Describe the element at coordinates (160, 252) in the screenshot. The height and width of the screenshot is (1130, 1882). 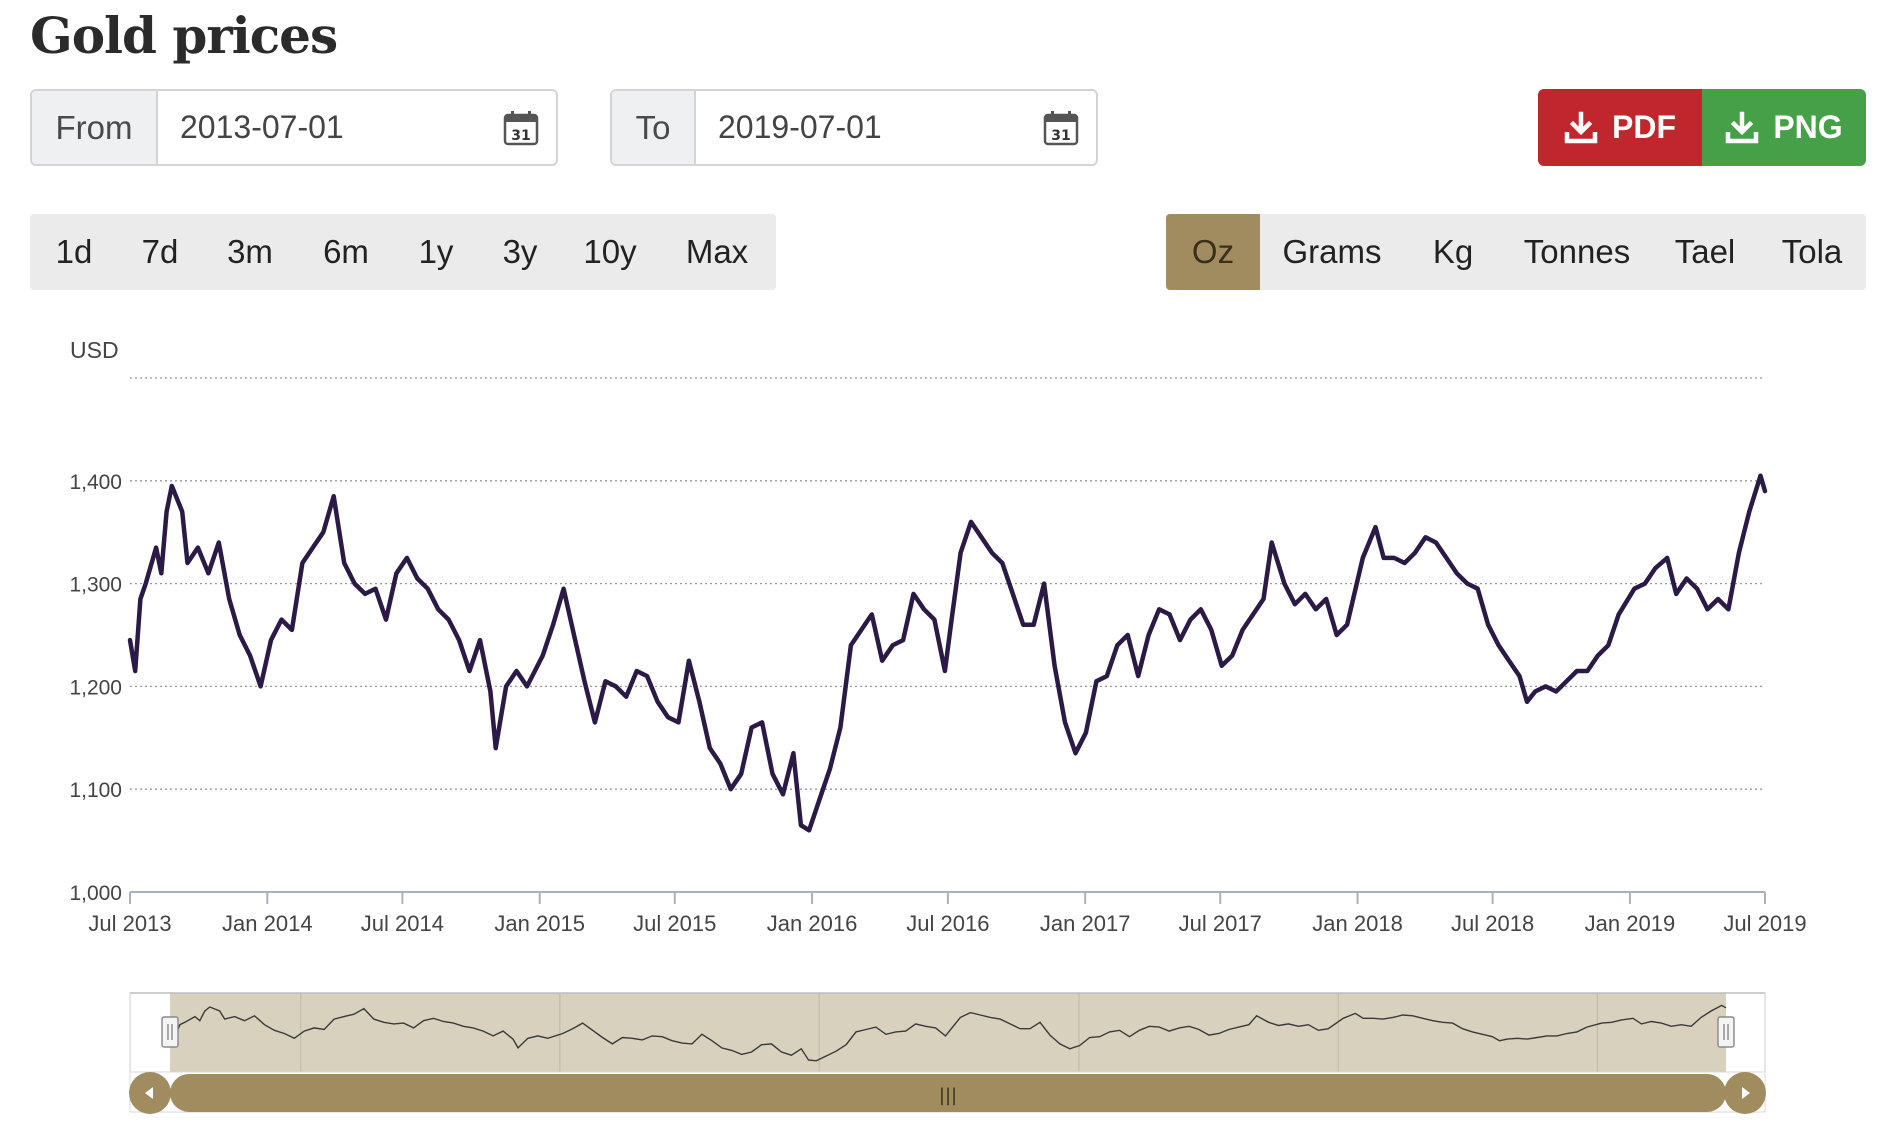
I see `period-button-7d: 7d` at that location.